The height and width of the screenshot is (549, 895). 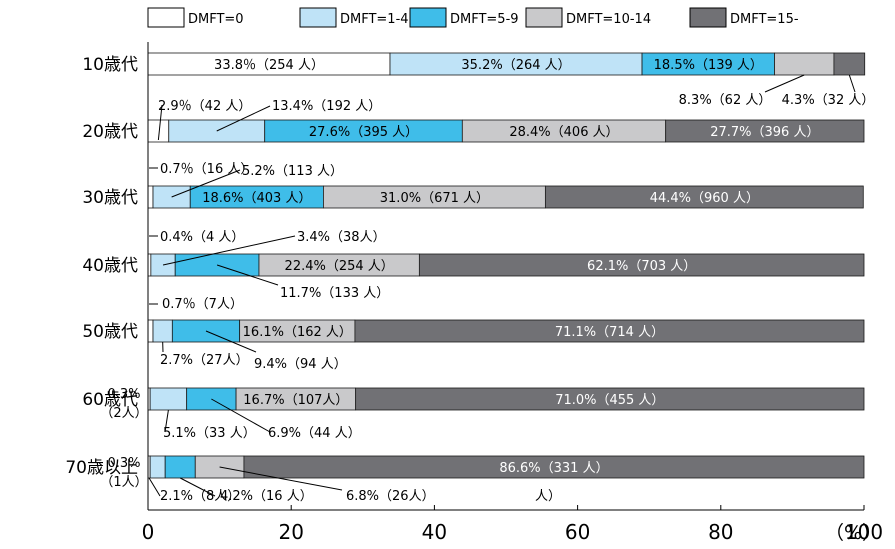 I want to click on x-tick-label: 100, so click(x=864, y=532).